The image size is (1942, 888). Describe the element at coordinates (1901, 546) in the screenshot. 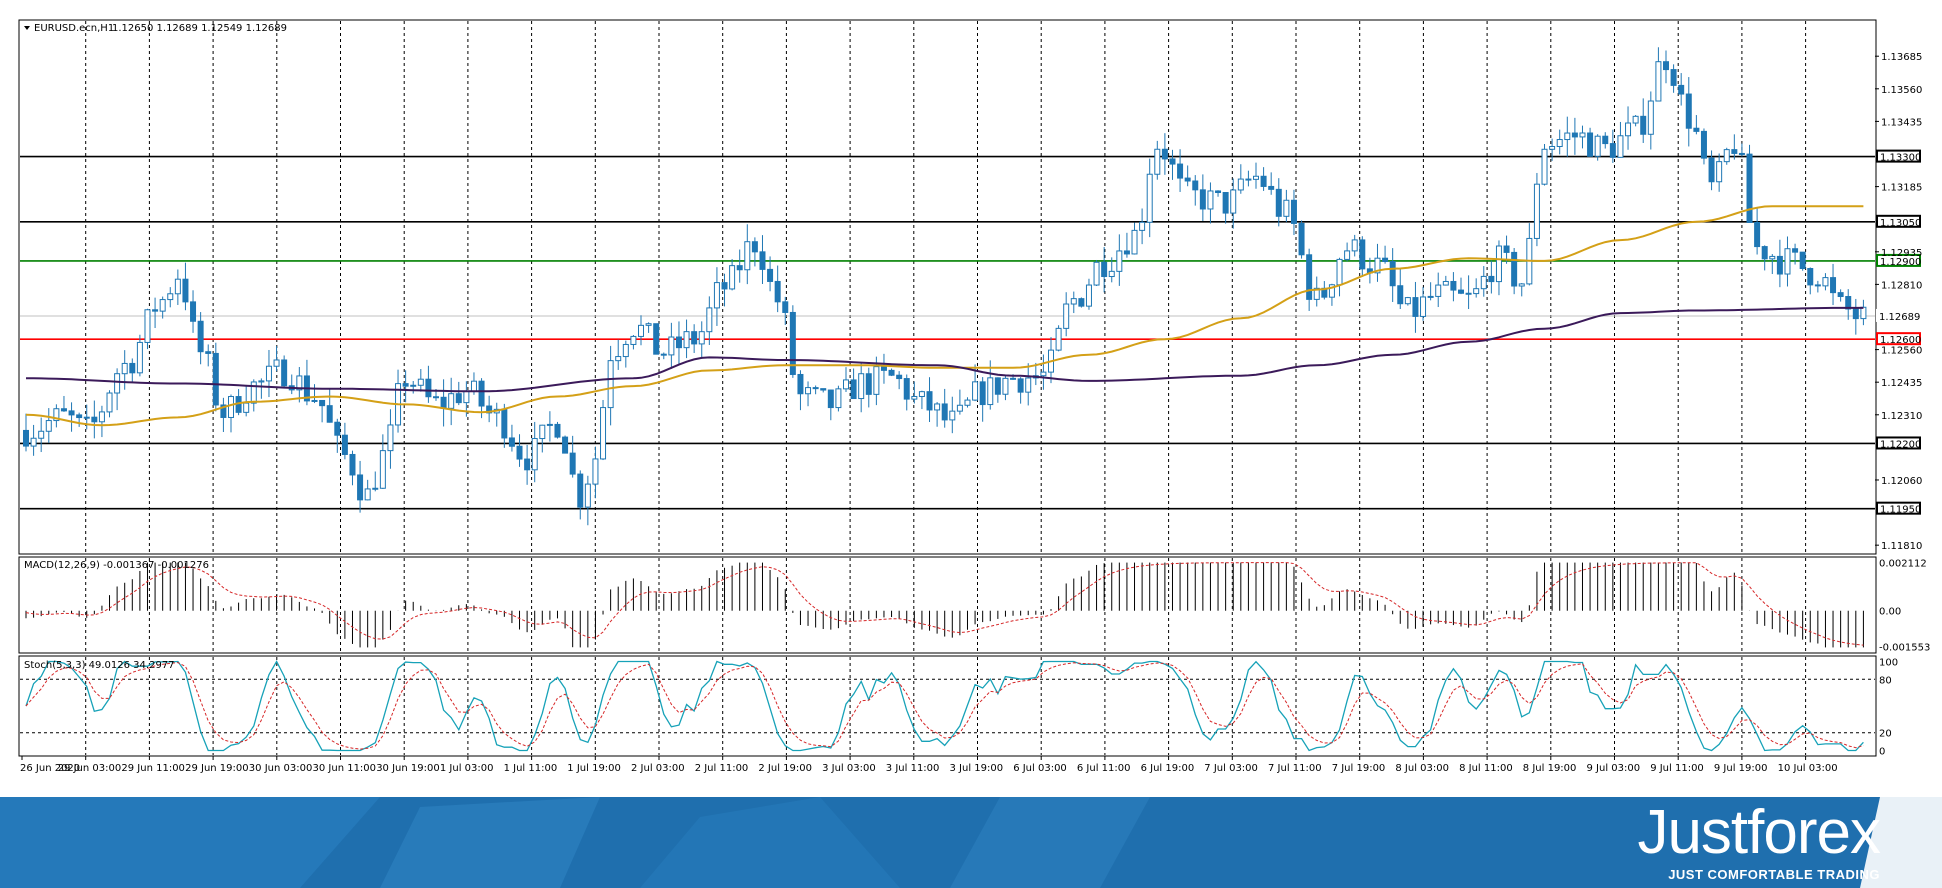

I see `y-tick-label: 1.11810` at that location.